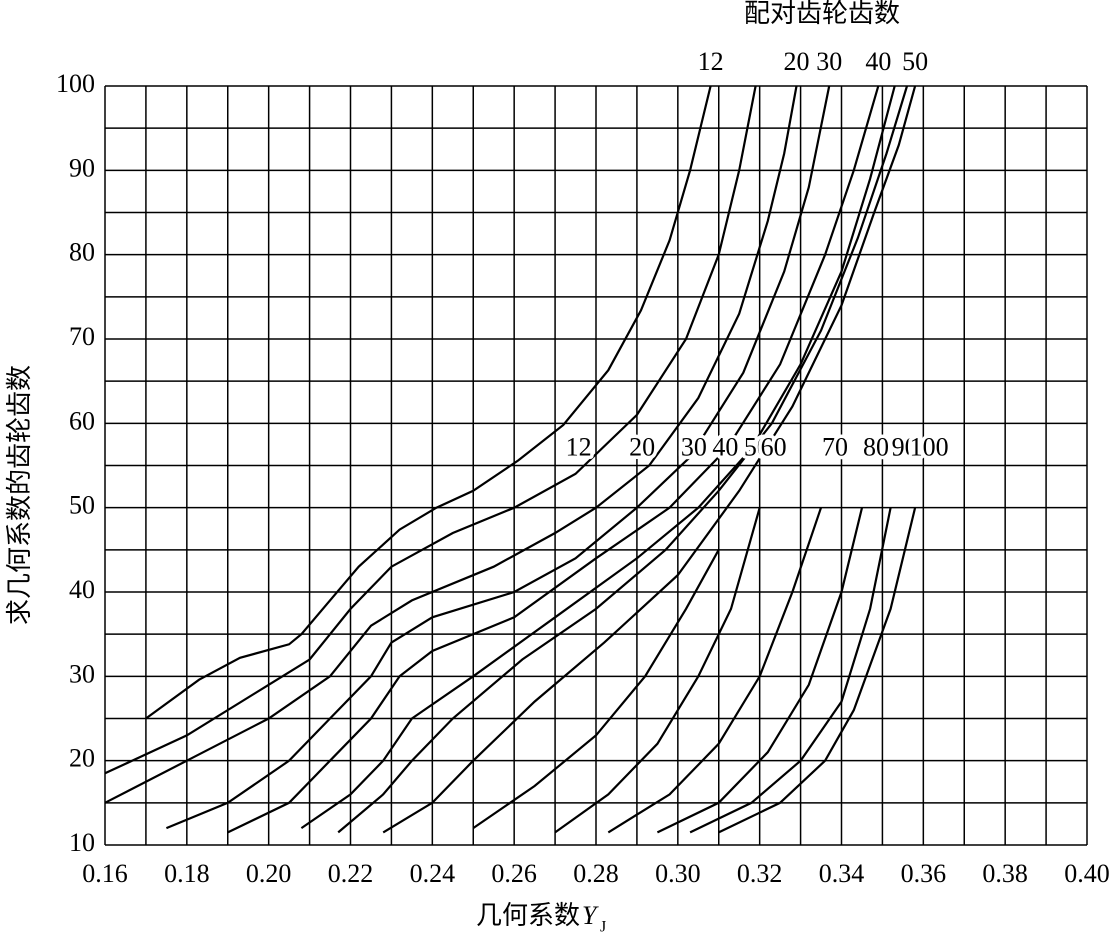  I want to click on x-tick-label: 0.26, so click(514, 873).